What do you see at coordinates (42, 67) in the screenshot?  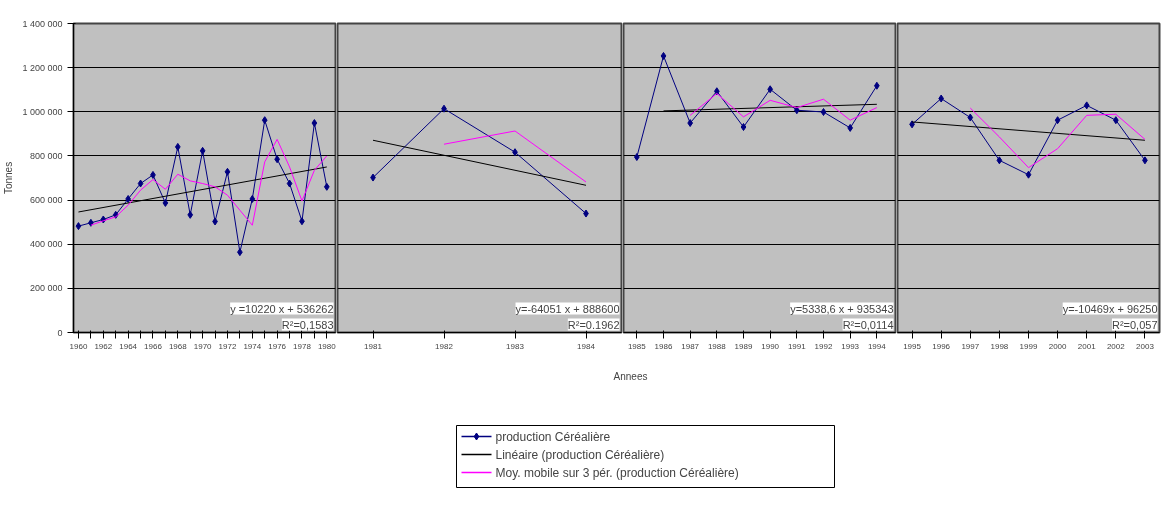 I see `y-tick-label: 1 200 000` at bounding box center [42, 67].